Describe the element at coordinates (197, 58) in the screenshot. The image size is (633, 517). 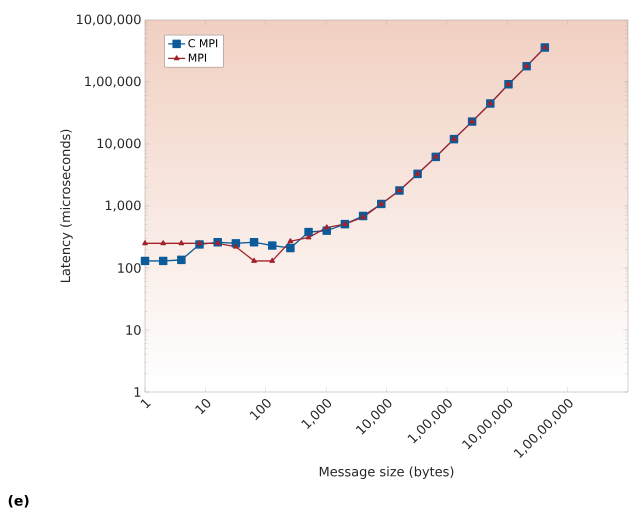
I see `legend-label: MPI` at that location.